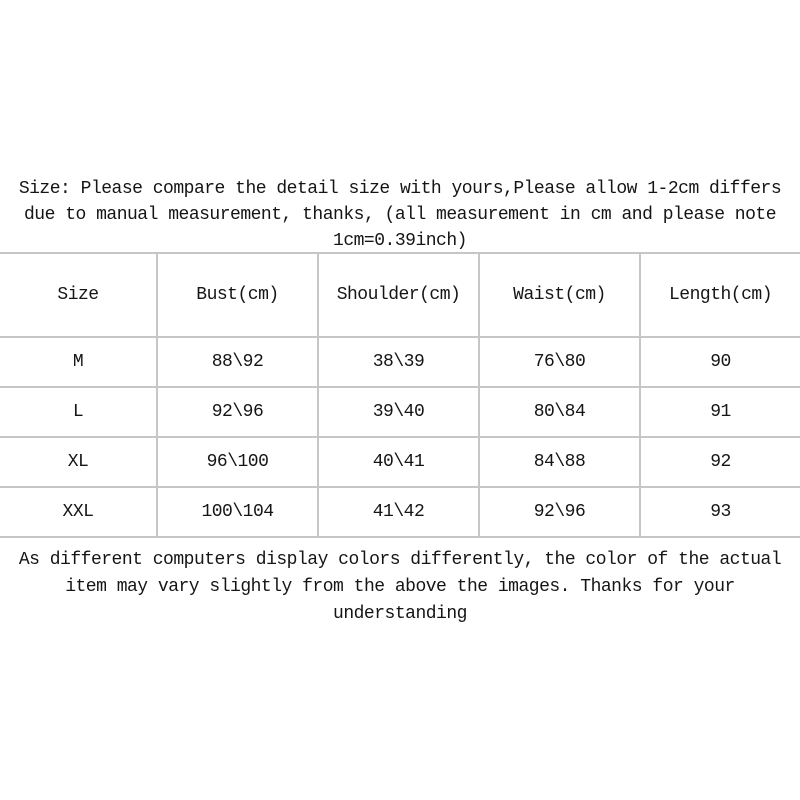 Image resolution: width=800 pixels, height=800 pixels. What do you see at coordinates (719, 462) in the screenshot?
I see `cell-length-xl: 92` at bounding box center [719, 462].